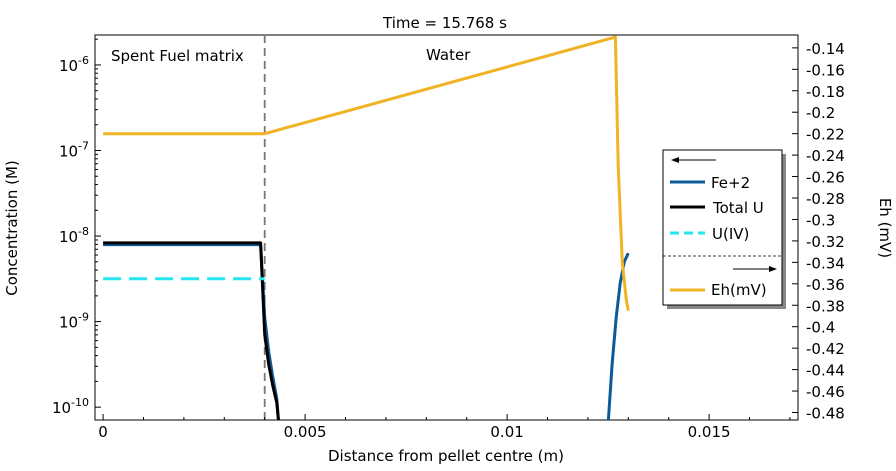 This screenshot has width=896, height=471. Describe the element at coordinates (74, 321) in the screenshot. I see `y-left-tick-label: 10⁻⁹` at that location.